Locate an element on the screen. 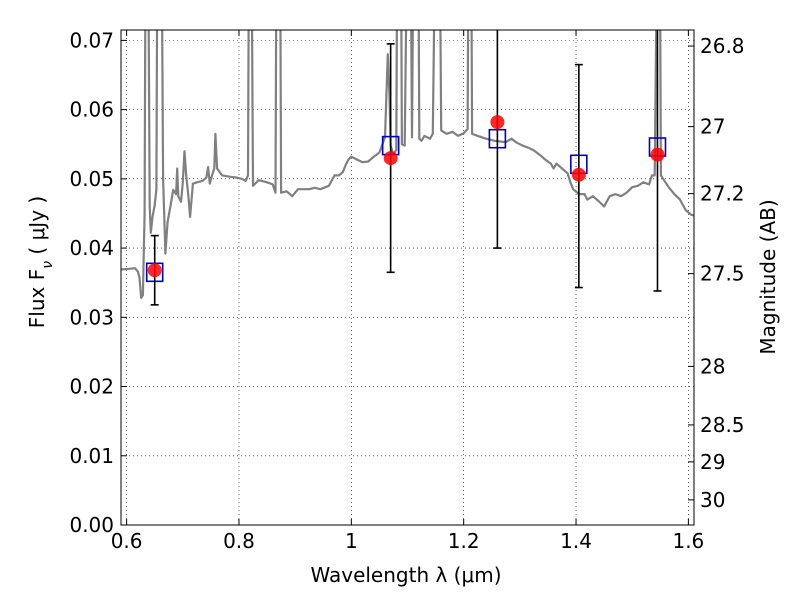  right-tick-label: 29 is located at coordinates (712, 462).